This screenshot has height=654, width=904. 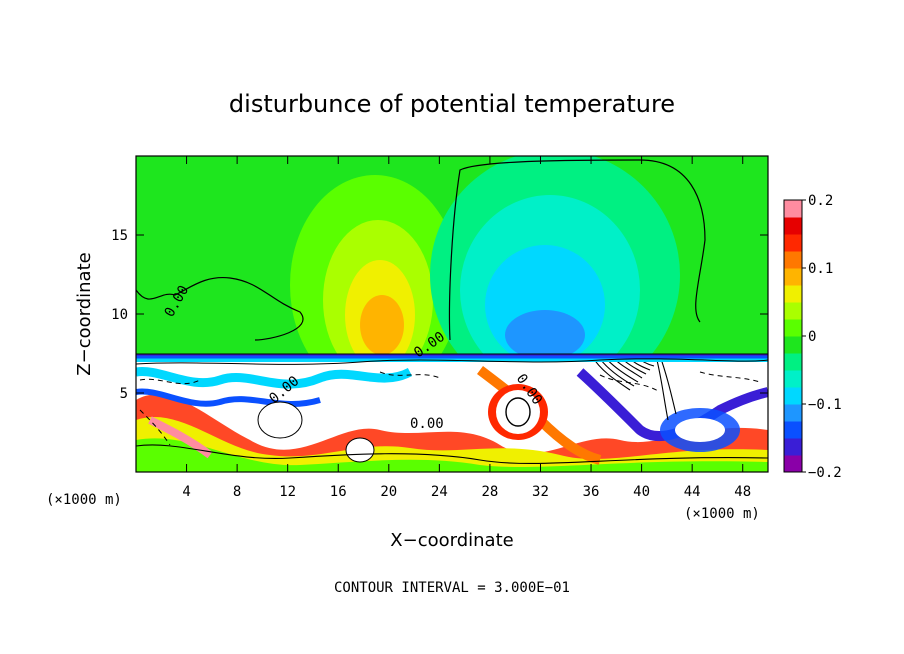 I want to click on colorbar-tick-label: 0.2, so click(x=820, y=201).